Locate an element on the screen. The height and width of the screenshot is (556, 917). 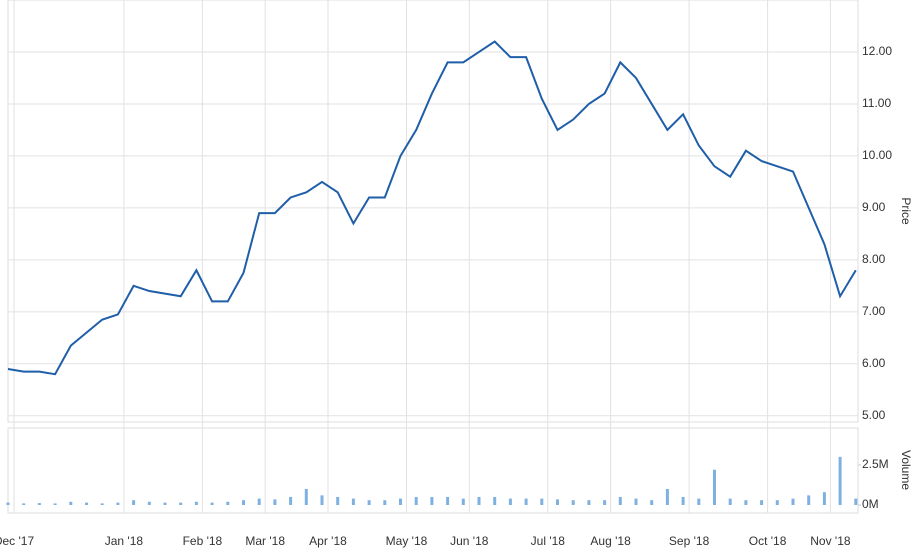
x-tick-label: Mar '18 is located at coordinates (265, 541).